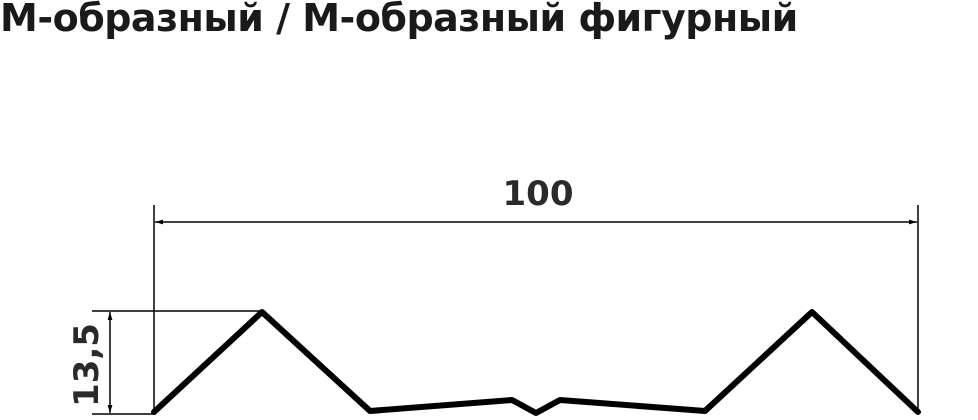 This screenshot has height=420, width=978. I want to click on width-label: 100, so click(538, 194).